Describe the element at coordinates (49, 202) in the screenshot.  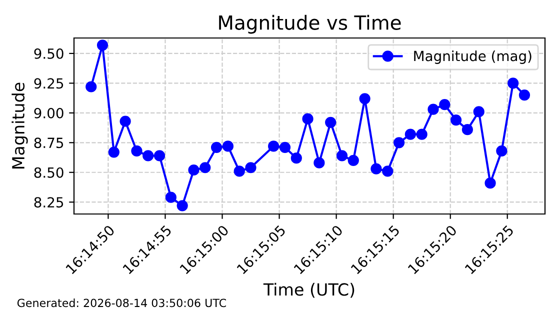
I see `y-tick-label: 8.25` at that location.